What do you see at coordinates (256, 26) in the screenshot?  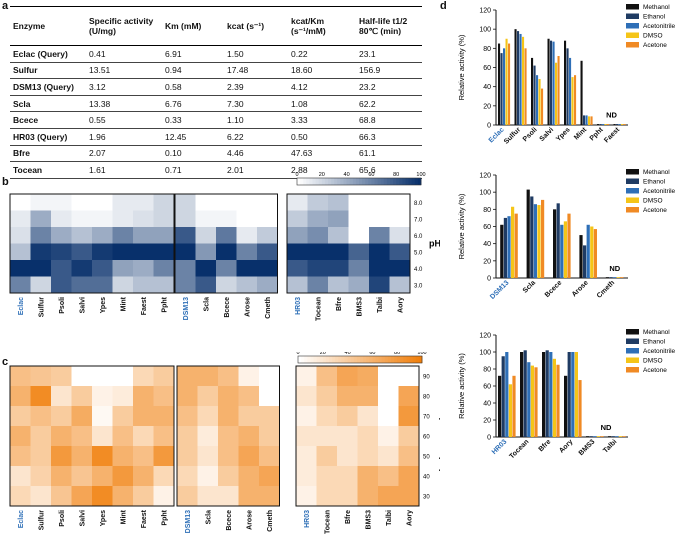 I see `header-kcat: kcat (s⁻¹)` at bounding box center [256, 26].